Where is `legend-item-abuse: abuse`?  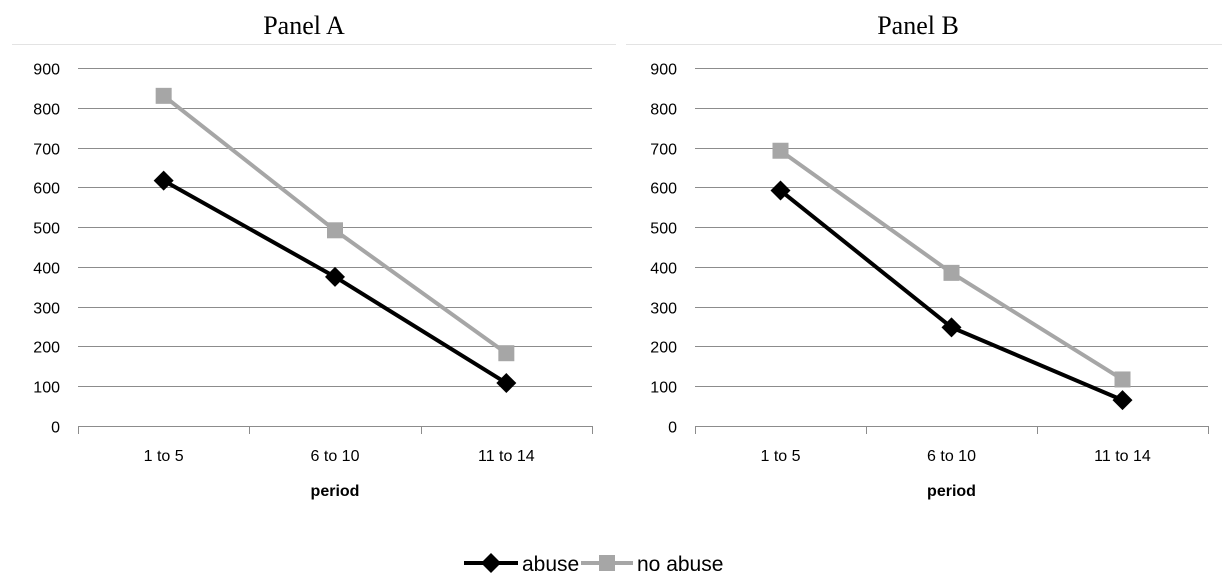 legend-item-abuse: abuse is located at coordinates (521, 564).